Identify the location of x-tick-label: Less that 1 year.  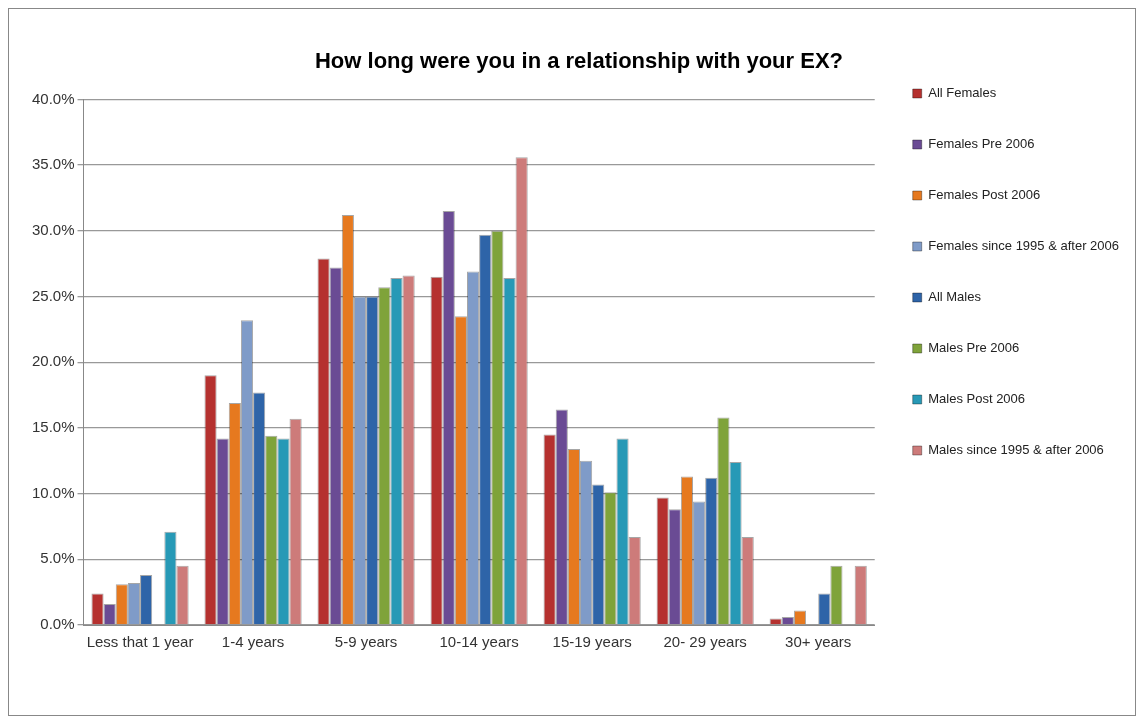
(140, 642).